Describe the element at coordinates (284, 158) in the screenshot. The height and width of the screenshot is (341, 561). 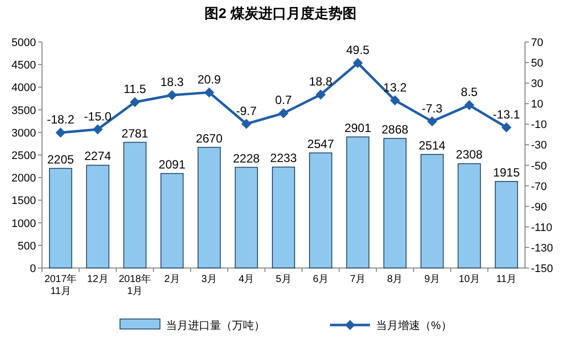
I see `data-label: 2233` at that location.